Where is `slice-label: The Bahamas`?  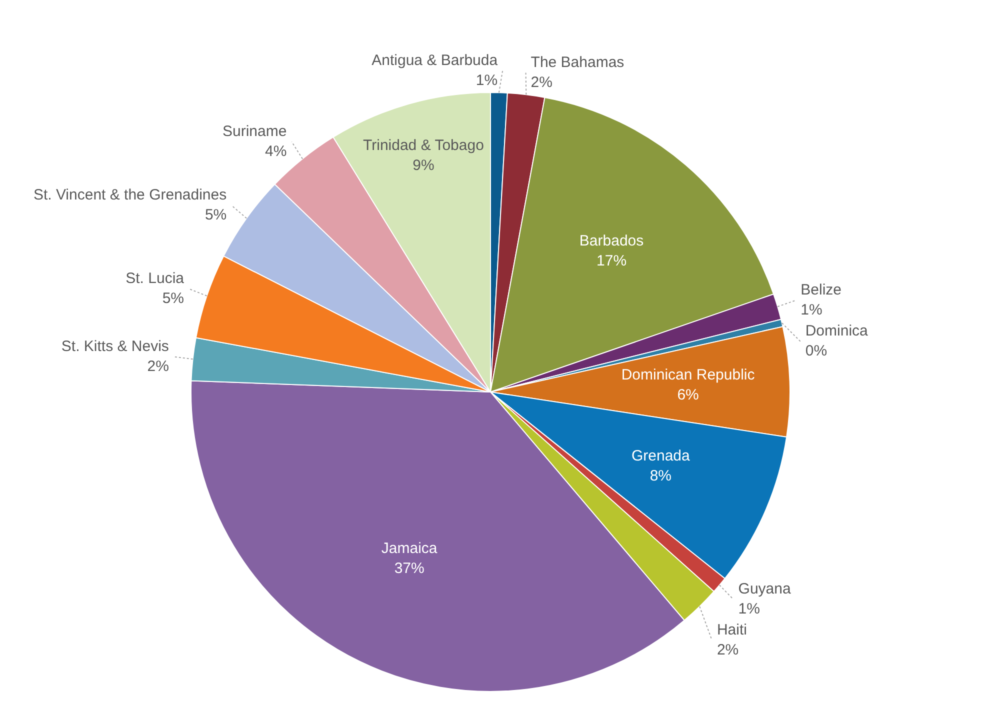 slice-label: The Bahamas is located at coordinates (577, 62).